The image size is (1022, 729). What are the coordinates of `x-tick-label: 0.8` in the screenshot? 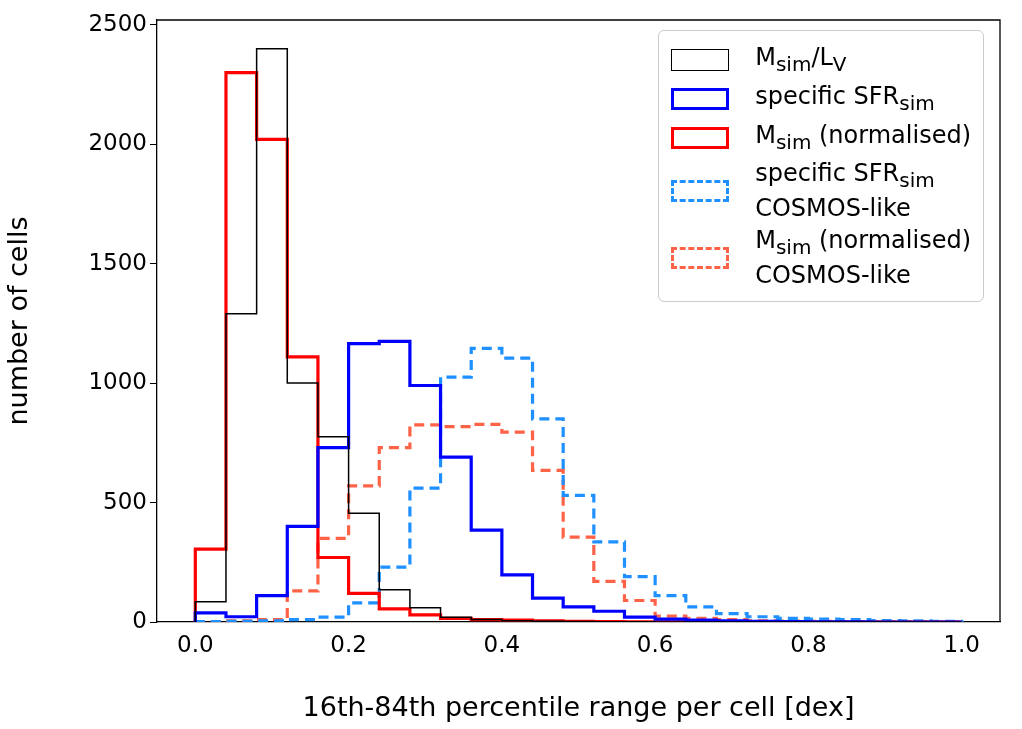 It's located at (808, 643).